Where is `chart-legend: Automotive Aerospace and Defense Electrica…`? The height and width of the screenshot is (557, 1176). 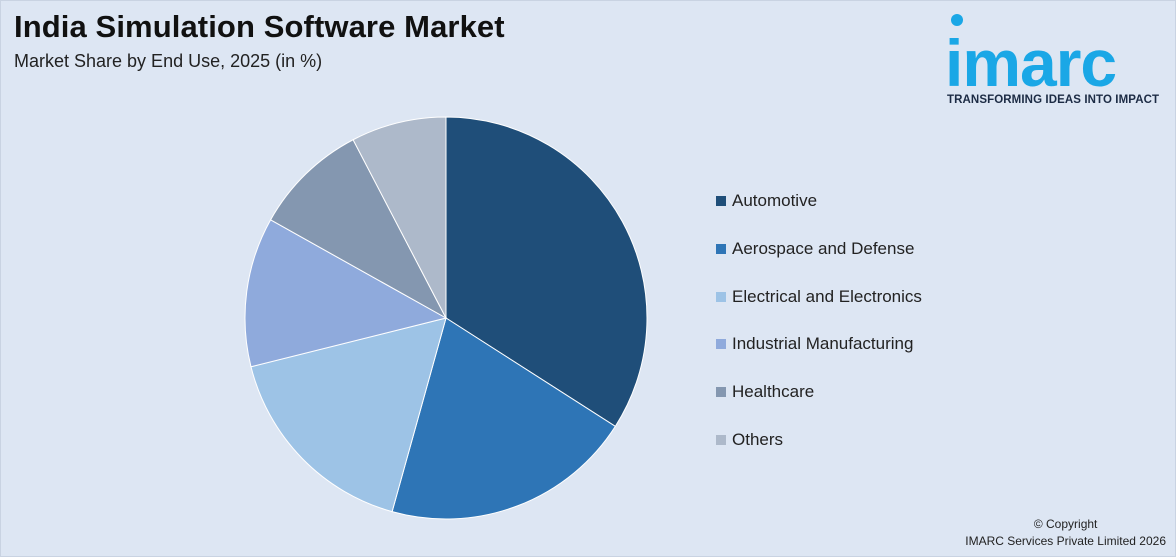
chart-legend: Automotive Aerospace and Defense Electrica… is located at coordinates (819, 333).